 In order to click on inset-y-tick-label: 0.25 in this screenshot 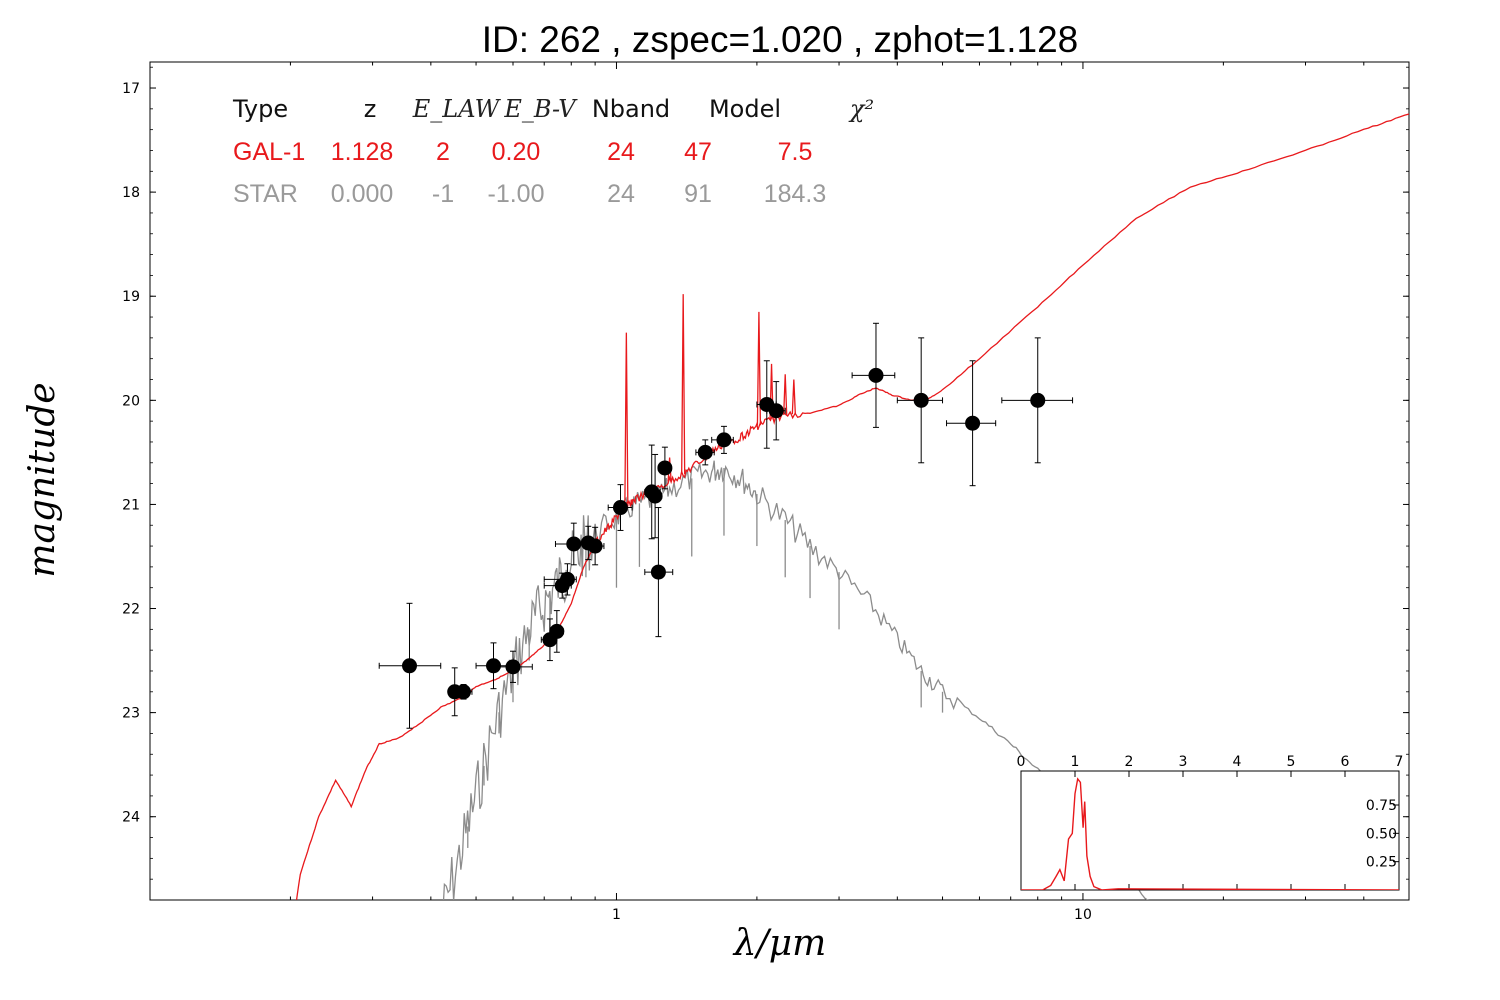, I will do `click(1381, 863)`.